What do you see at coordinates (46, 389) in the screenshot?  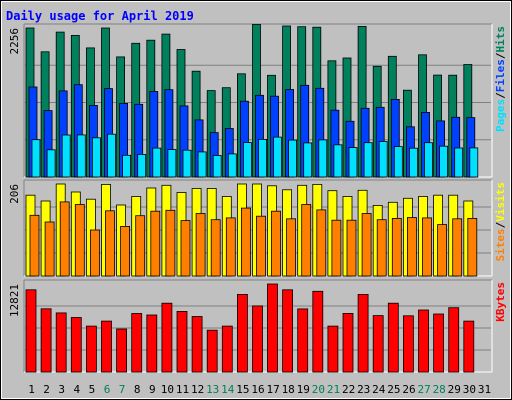 I see `day-label-2: 2` at bounding box center [46, 389].